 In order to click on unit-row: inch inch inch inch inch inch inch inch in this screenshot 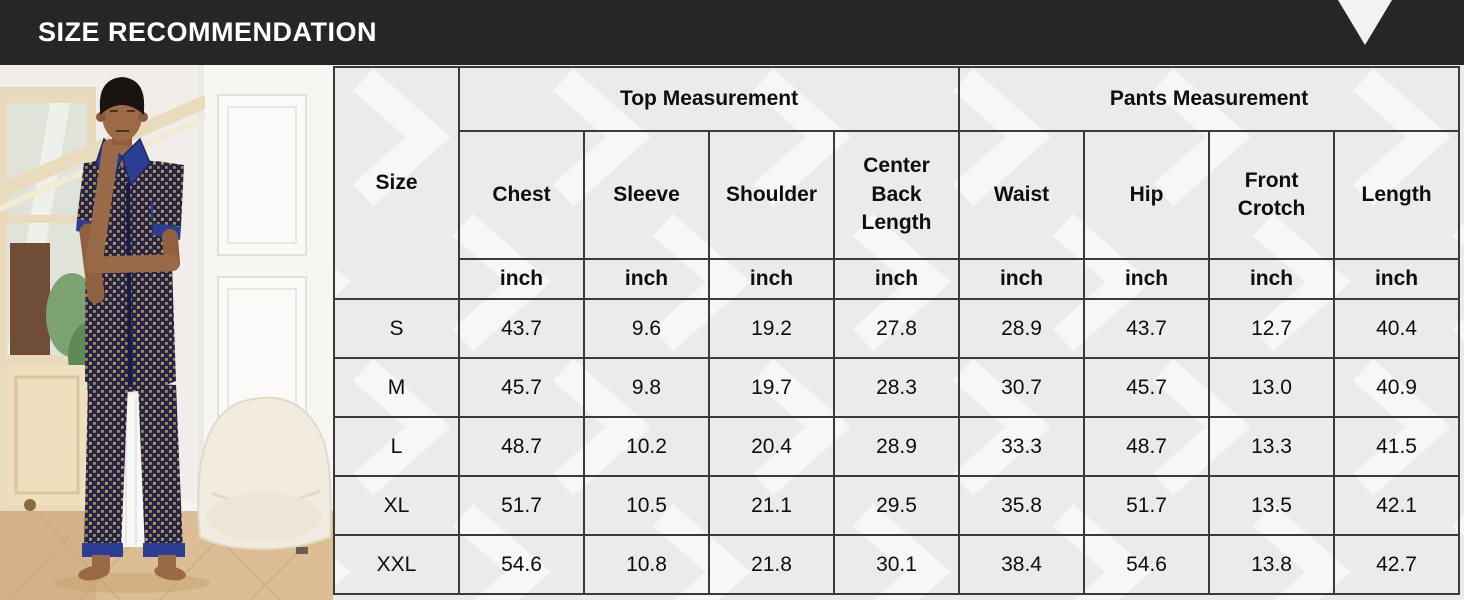, I will do `click(897, 279)`.